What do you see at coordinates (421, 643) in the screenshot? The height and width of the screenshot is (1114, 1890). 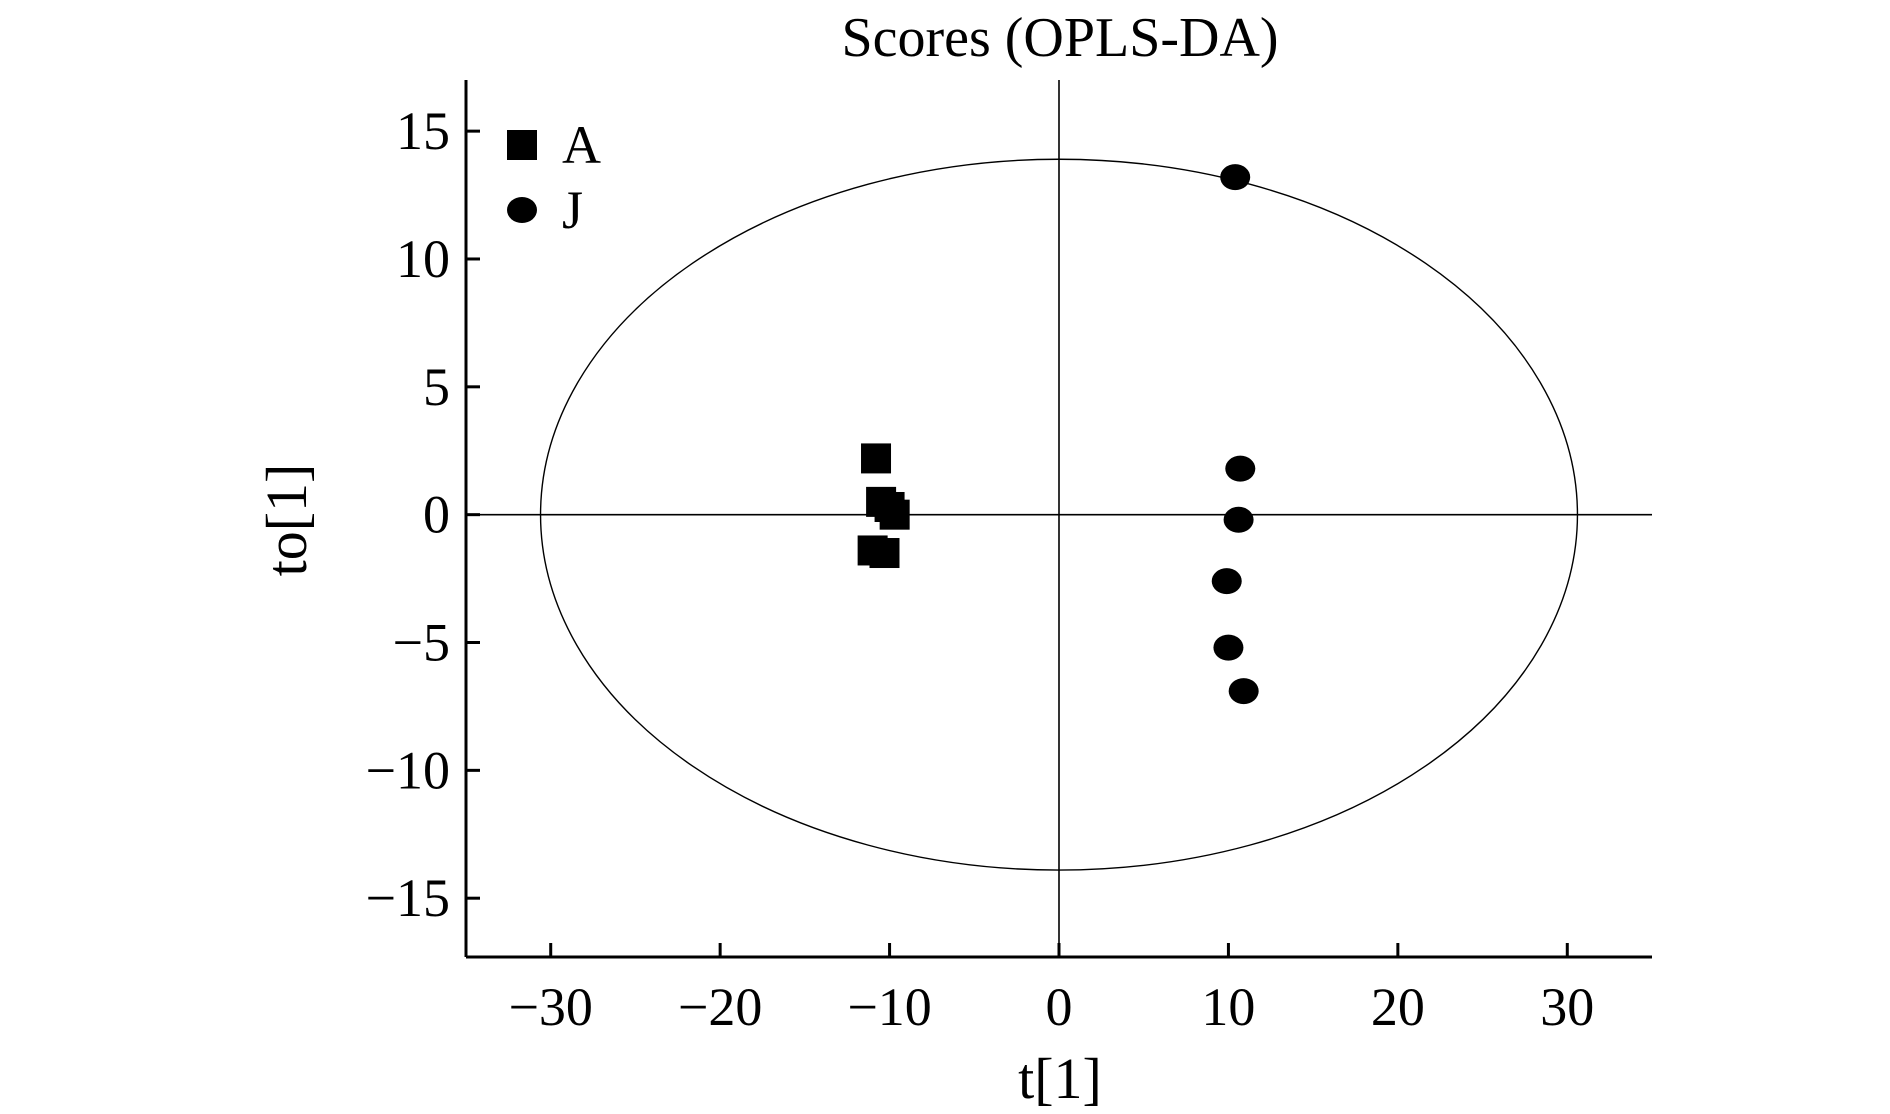 I see `y-tick-label: −5` at bounding box center [421, 643].